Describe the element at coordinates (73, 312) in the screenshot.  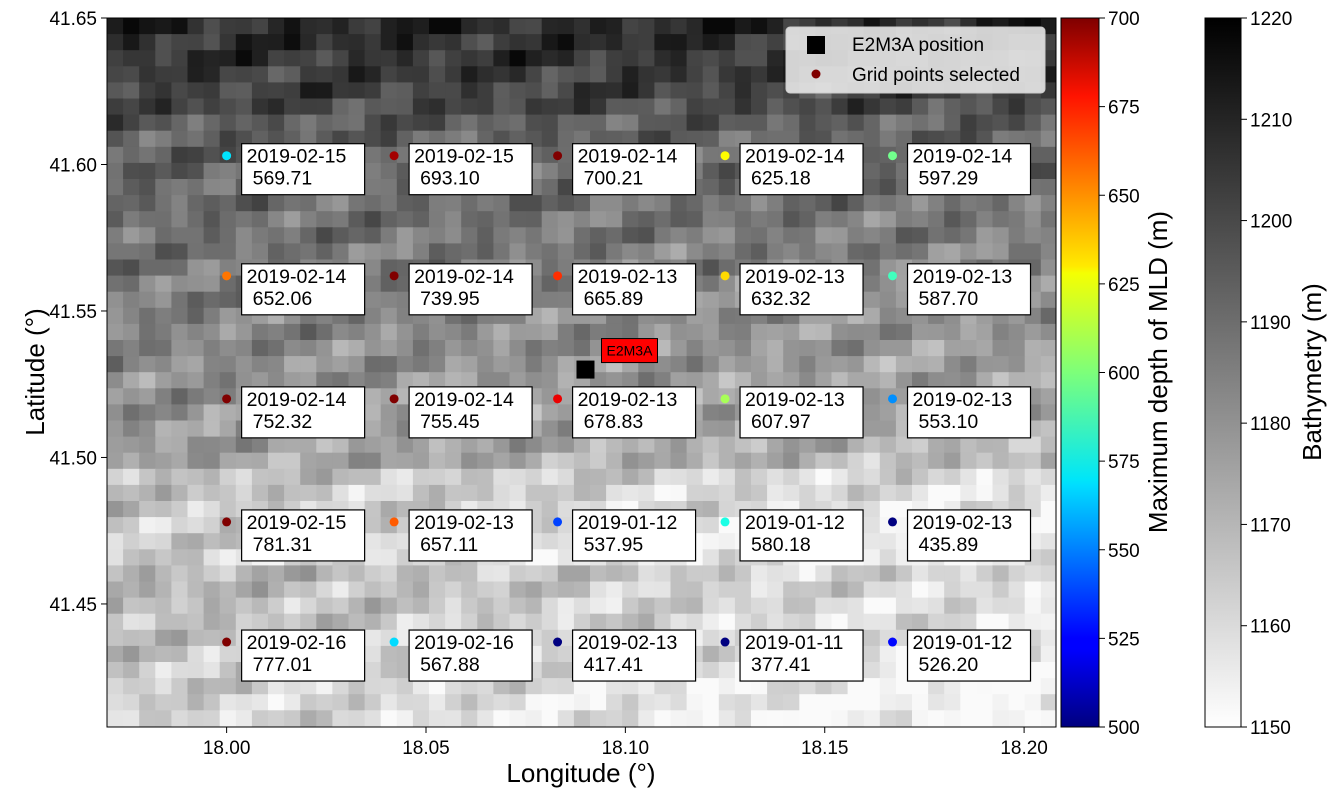
I see `y-tick-label: 41.55` at that location.